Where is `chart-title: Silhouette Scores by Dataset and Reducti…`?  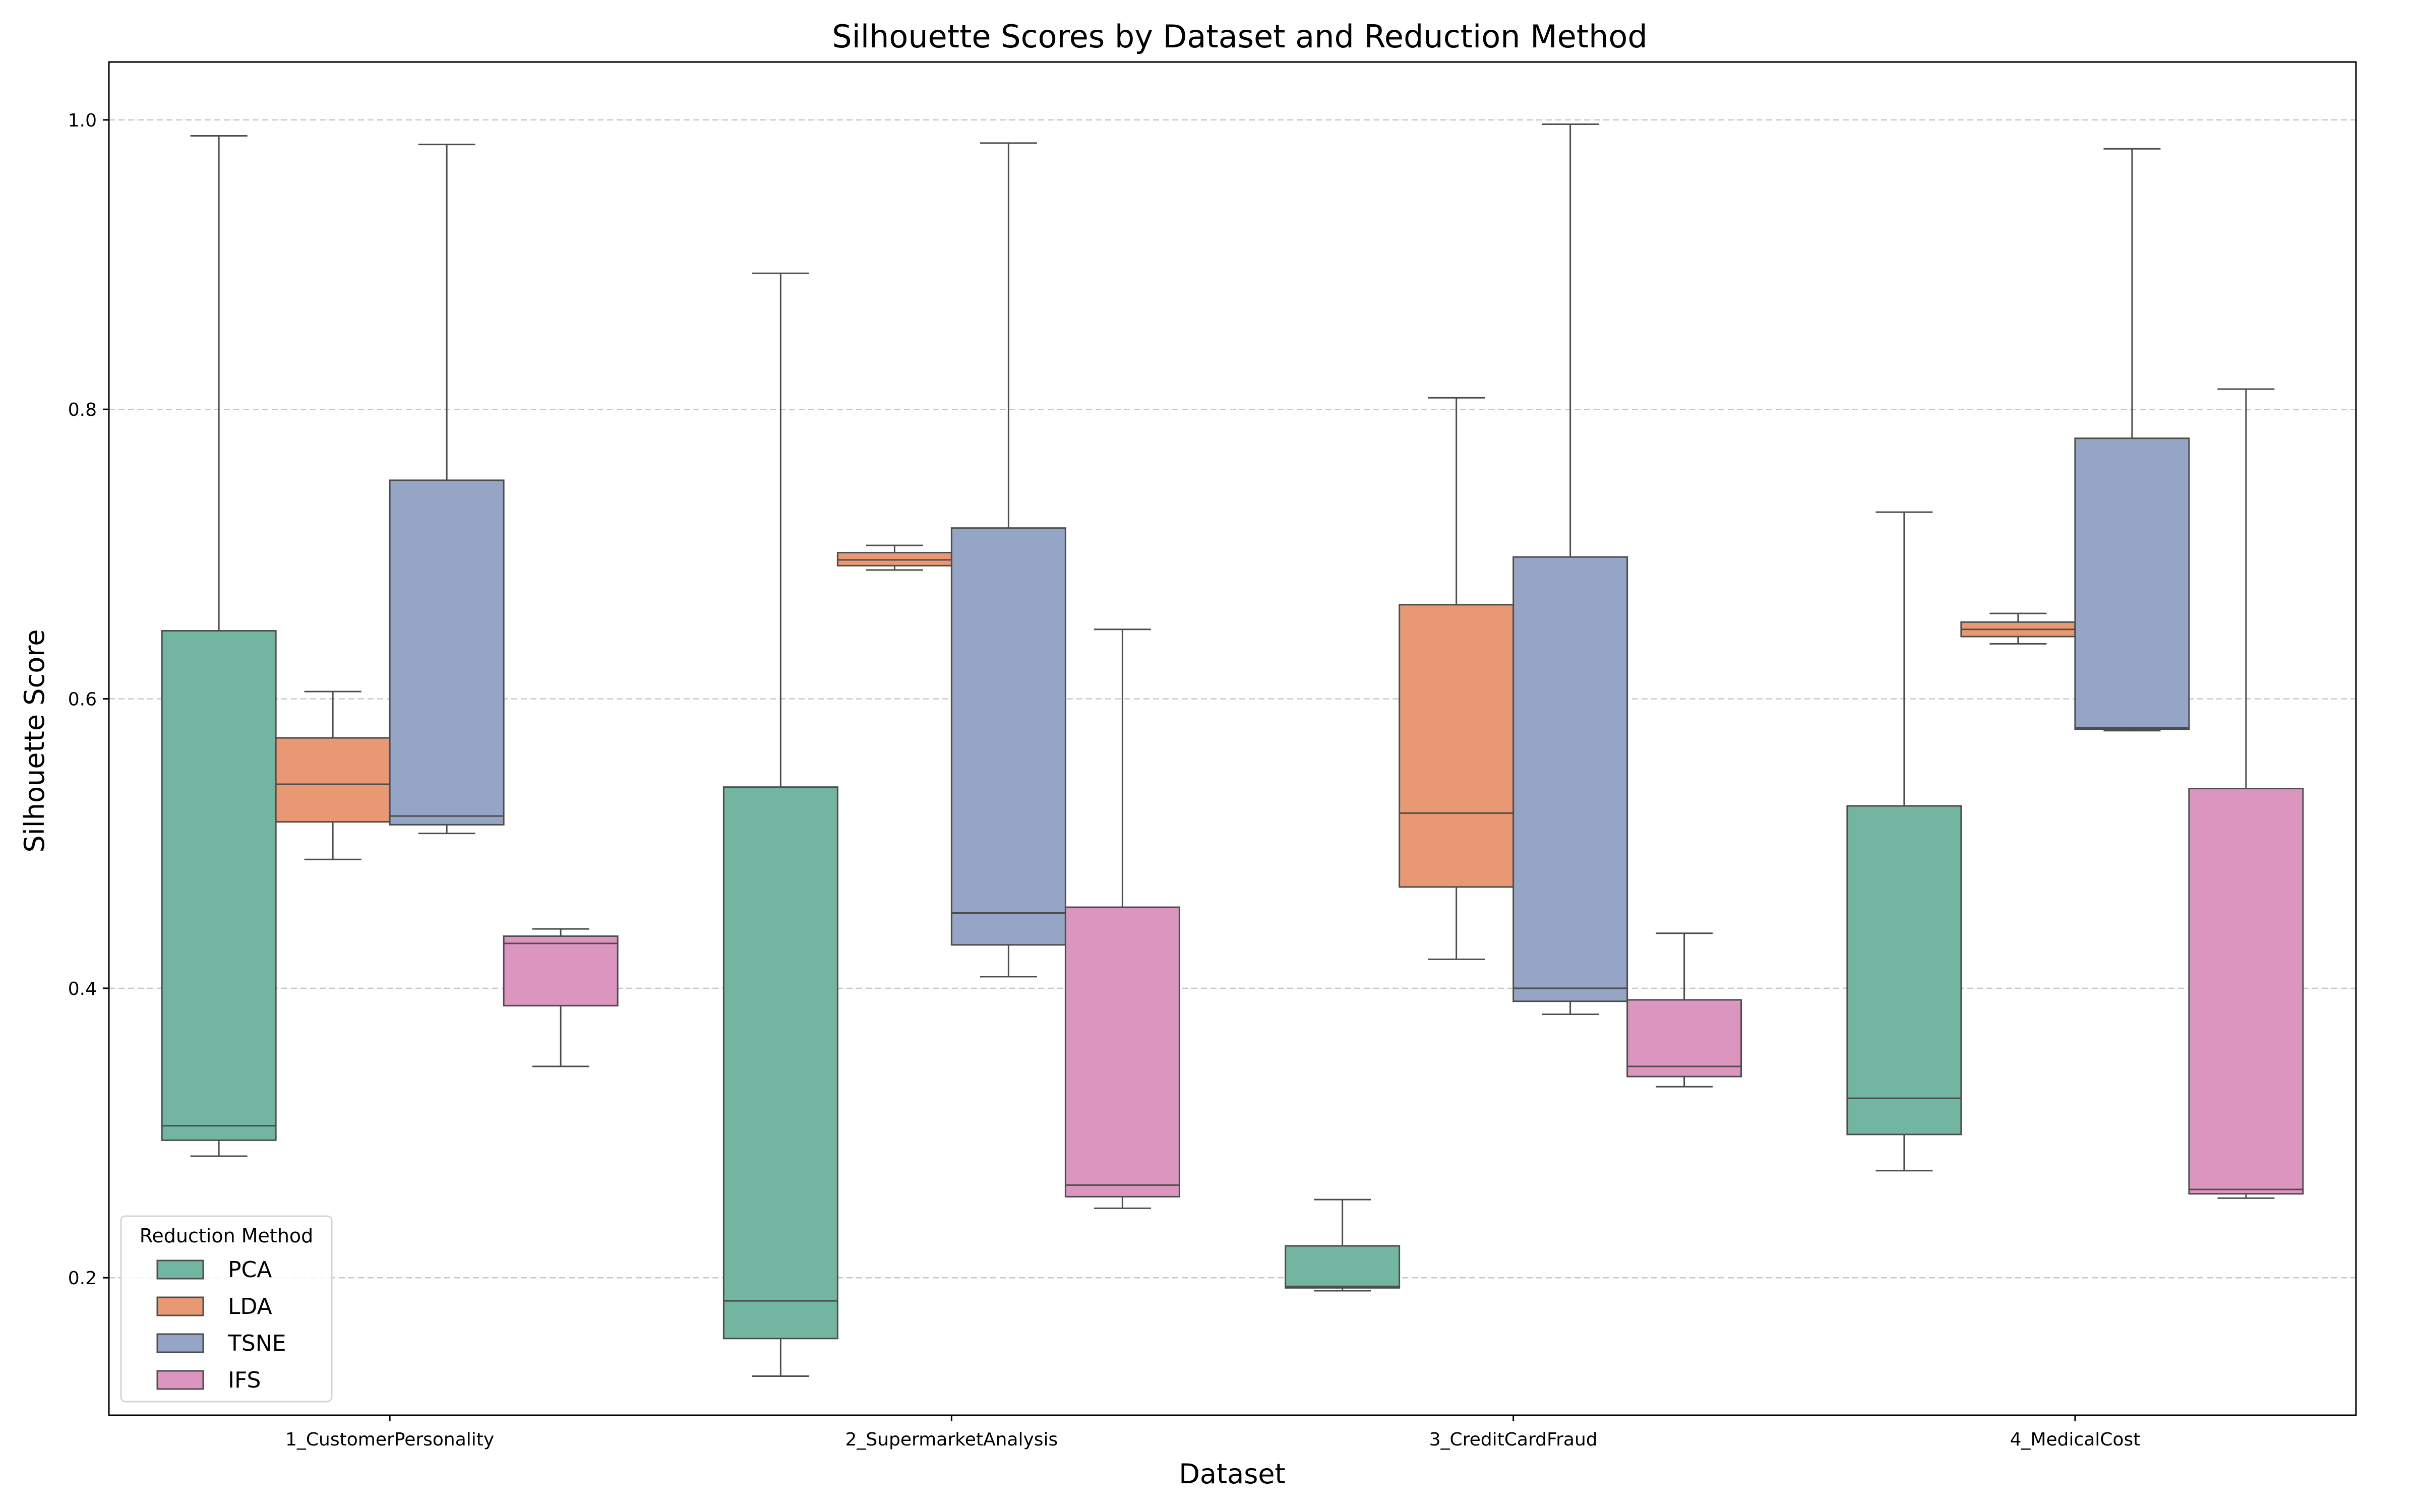
chart-title: Silhouette Scores by Dataset and Reducti… is located at coordinates (1239, 36).